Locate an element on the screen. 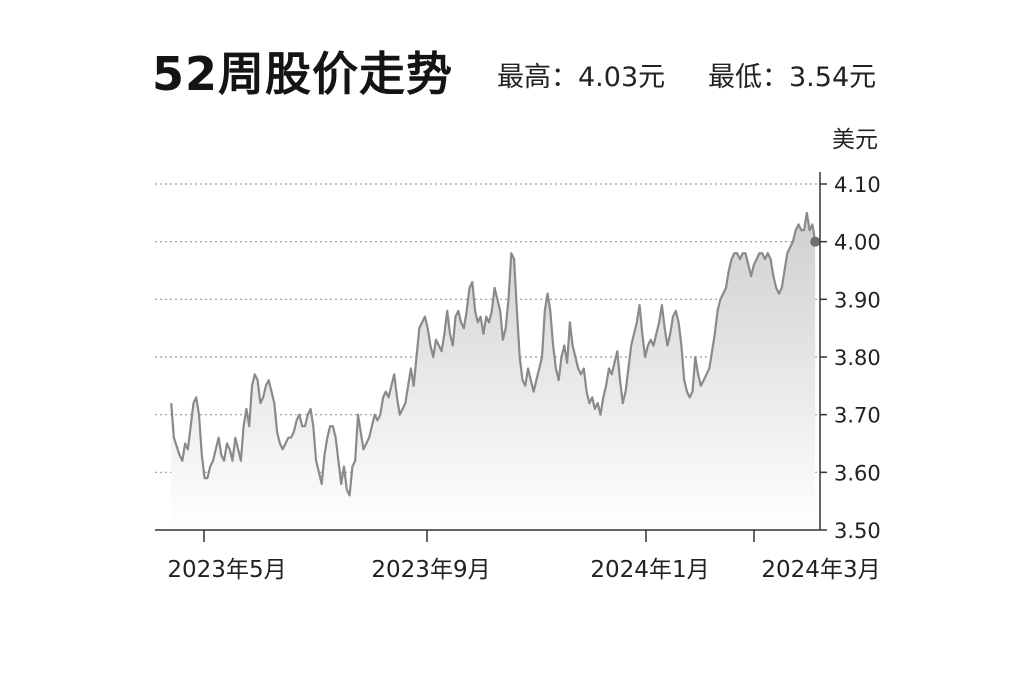  last-price-marker is located at coordinates (815, 241).